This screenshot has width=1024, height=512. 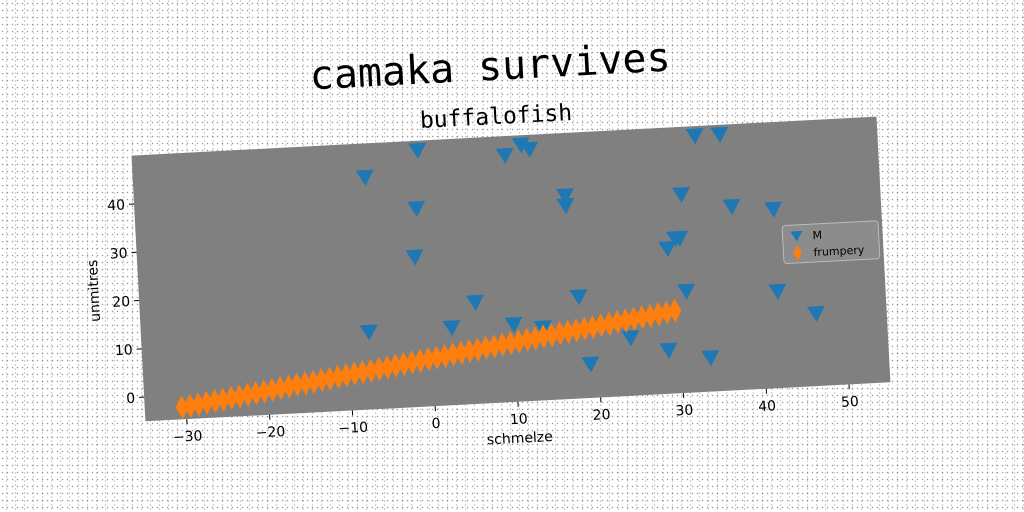 I want to click on x-tick-label: −10, so click(x=353, y=429).